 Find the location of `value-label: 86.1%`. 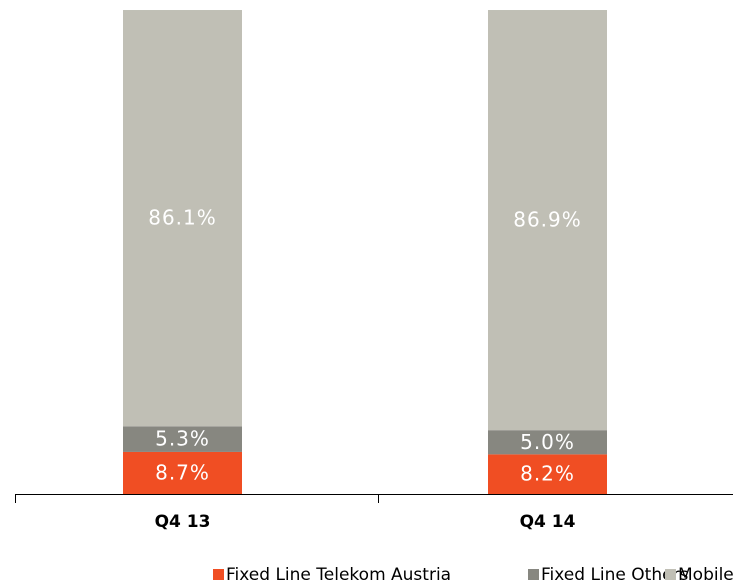

value-label: 86.1% is located at coordinates (182, 218).